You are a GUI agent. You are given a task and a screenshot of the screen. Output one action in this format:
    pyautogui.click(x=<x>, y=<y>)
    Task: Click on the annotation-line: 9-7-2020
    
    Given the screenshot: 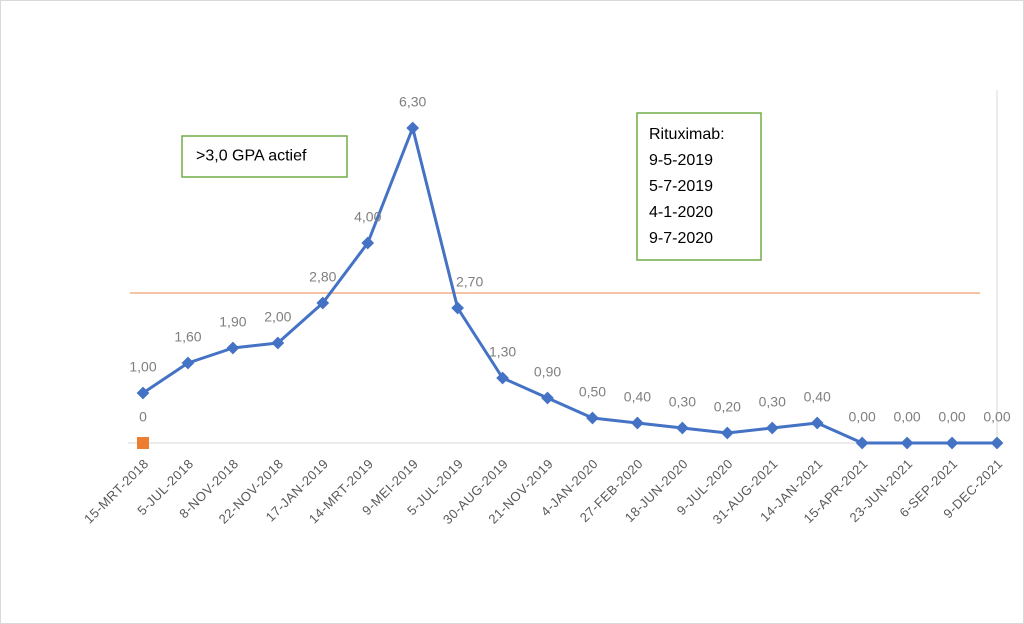 What is the action you would take?
    pyautogui.click(x=681, y=238)
    